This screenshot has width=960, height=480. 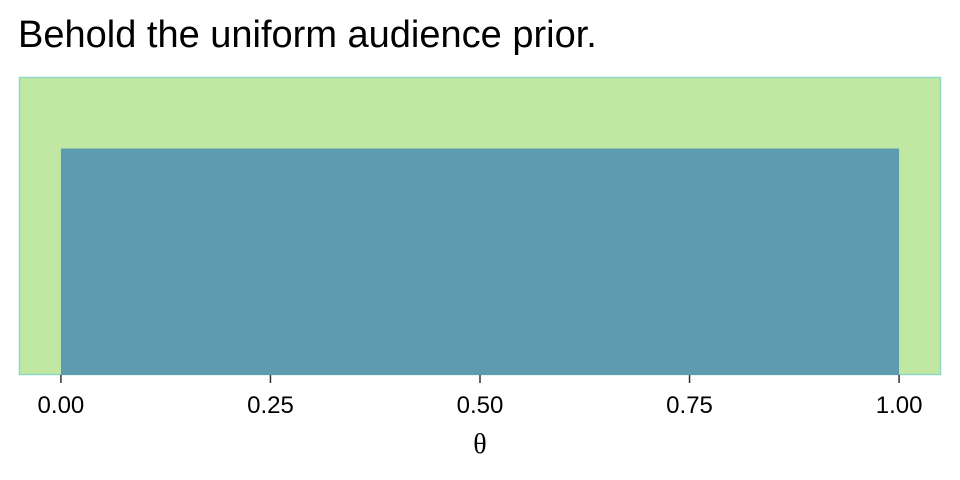 What do you see at coordinates (899, 405) in the screenshot?
I see `x-tick-label: 1.00` at bounding box center [899, 405].